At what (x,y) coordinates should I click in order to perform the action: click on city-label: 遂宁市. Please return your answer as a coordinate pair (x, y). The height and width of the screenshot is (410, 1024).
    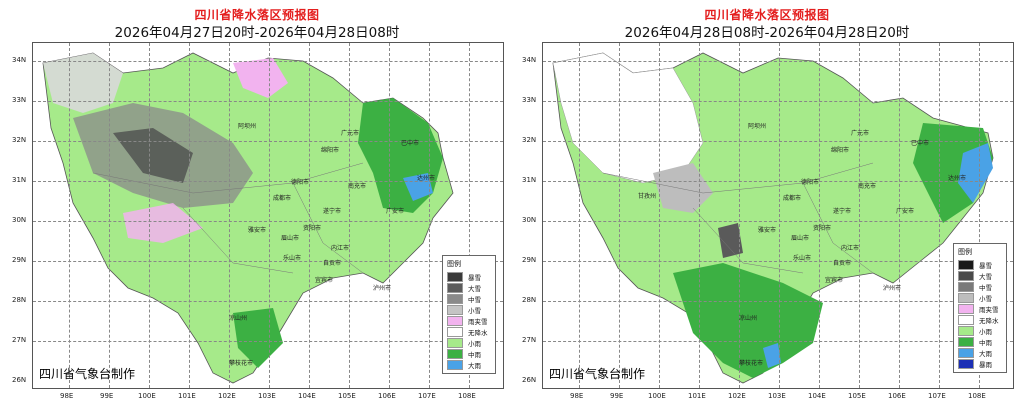
    Looking at the image, I should click on (842, 211).